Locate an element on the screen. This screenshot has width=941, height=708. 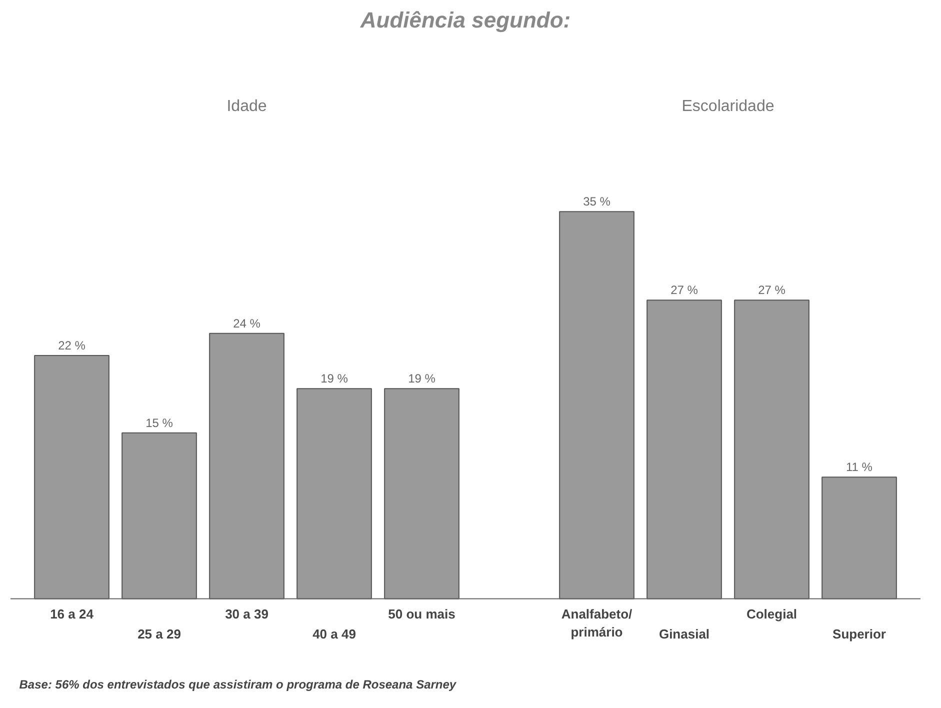
x-tick-label: Colegial is located at coordinates (772, 614).